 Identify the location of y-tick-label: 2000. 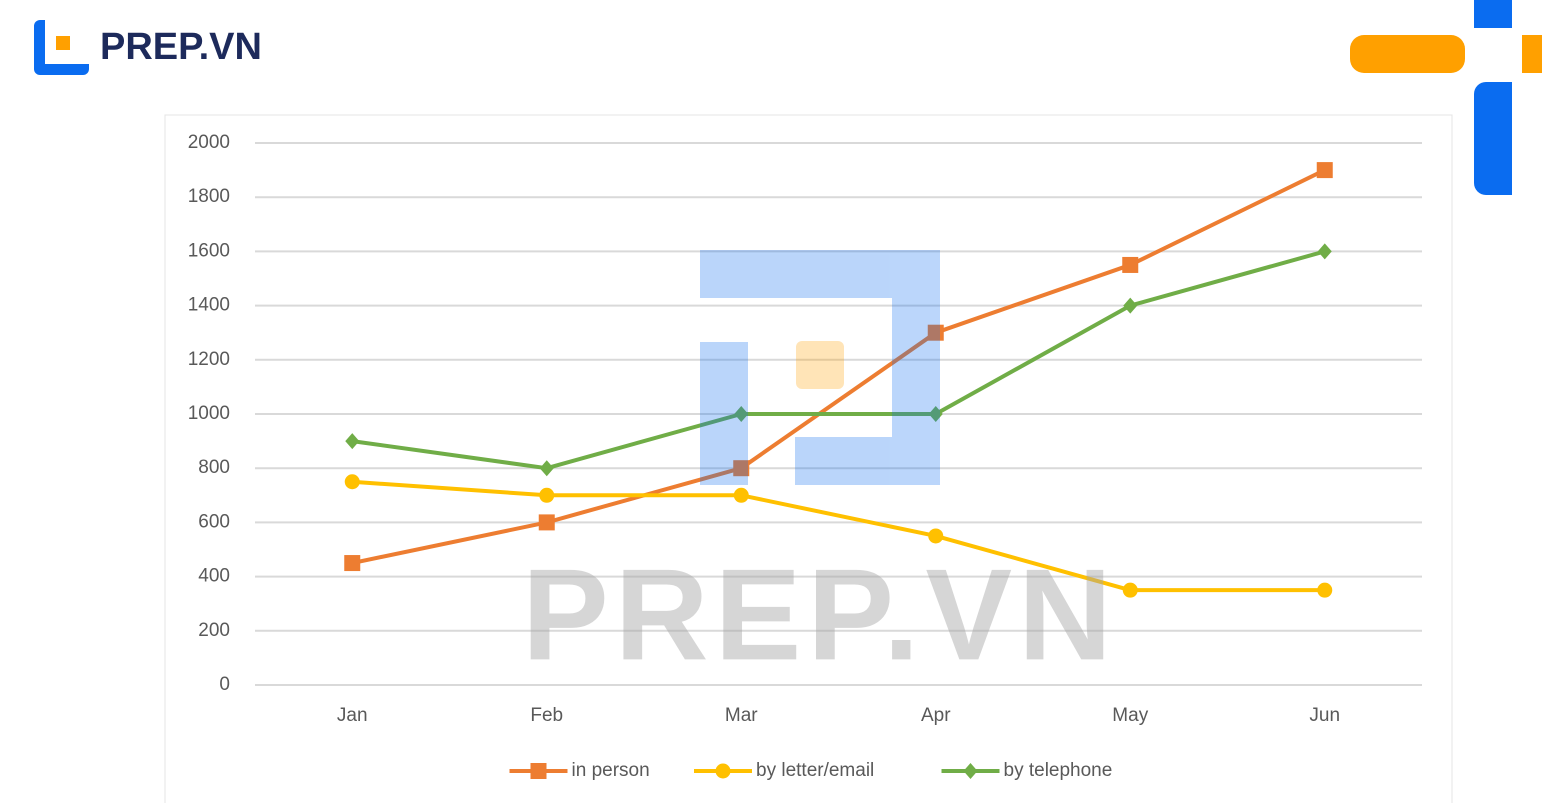
(209, 142).